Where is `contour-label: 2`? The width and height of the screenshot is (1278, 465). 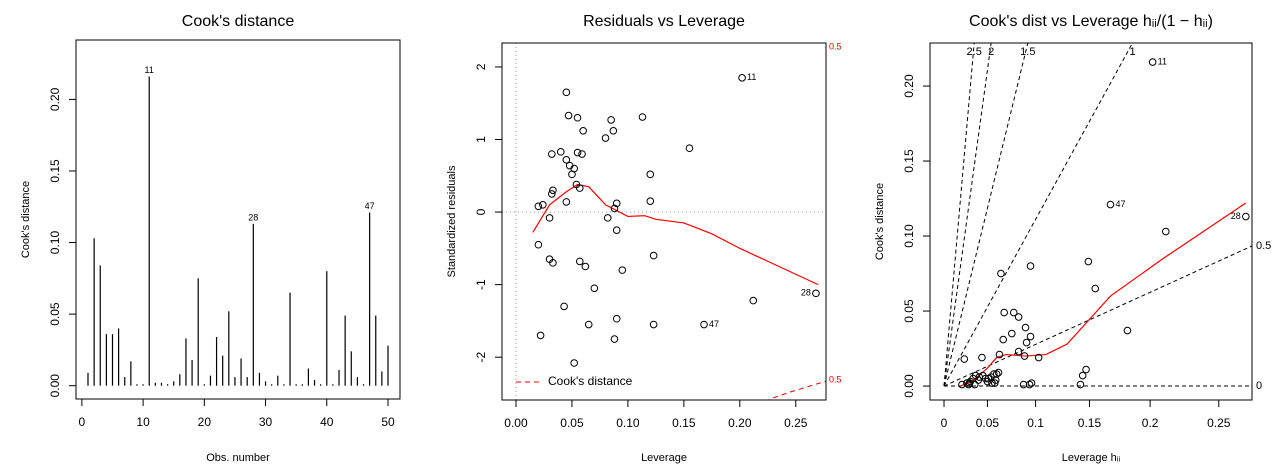
contour-label: 2 is located at coordinates (991, 52).